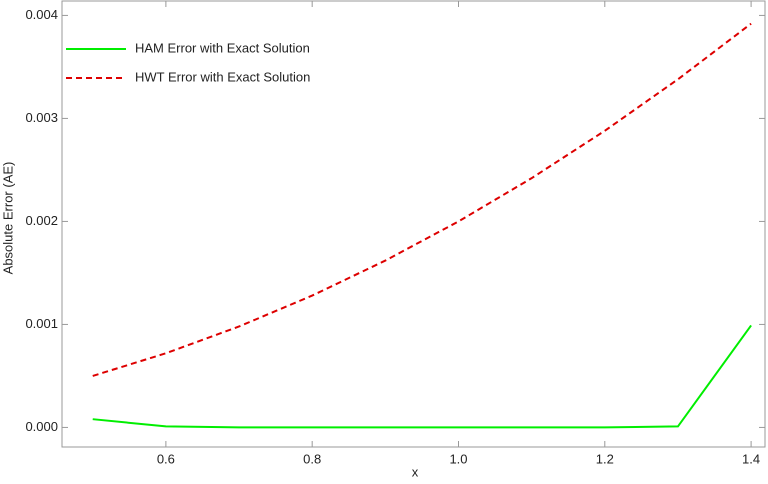  I want to click on x-tick-label: 1.4, so click(751, 458).